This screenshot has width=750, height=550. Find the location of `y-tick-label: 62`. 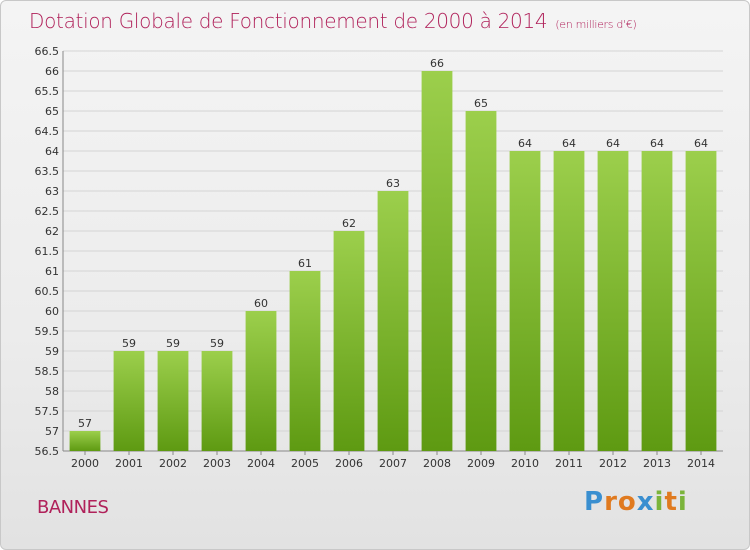

y-tick-label: 62 is located at coordinates (52, 231).